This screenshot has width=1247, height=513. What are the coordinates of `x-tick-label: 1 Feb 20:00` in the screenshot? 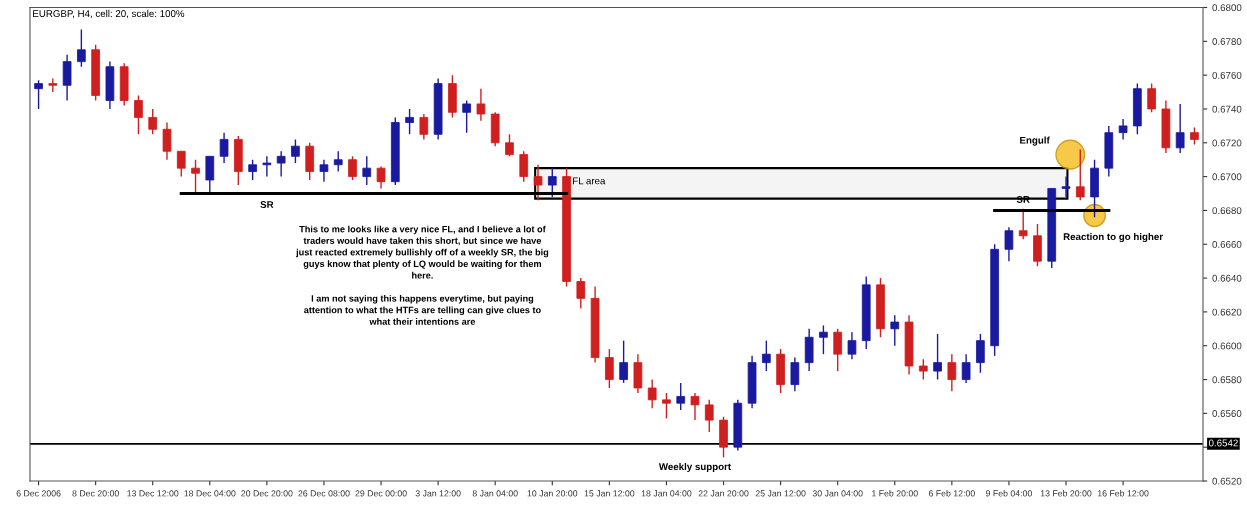 It's located at (895, 493).